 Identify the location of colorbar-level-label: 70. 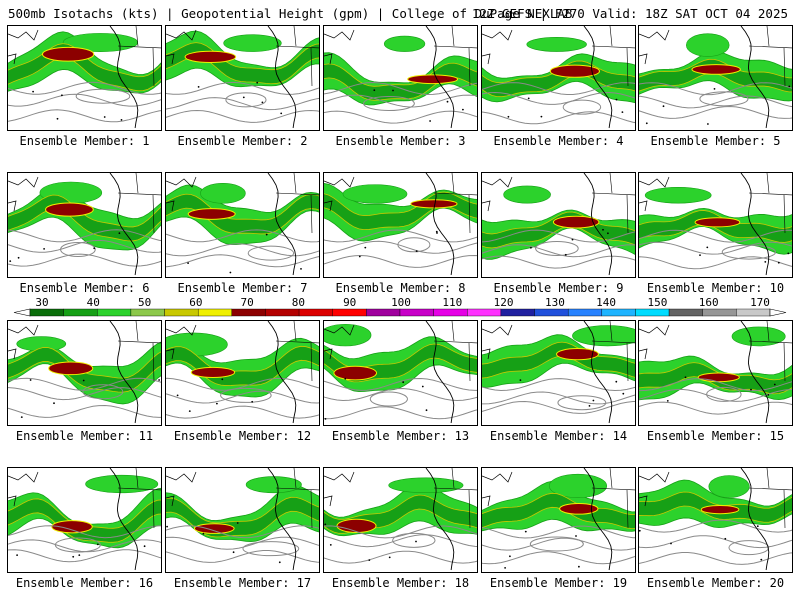
(247, 302).